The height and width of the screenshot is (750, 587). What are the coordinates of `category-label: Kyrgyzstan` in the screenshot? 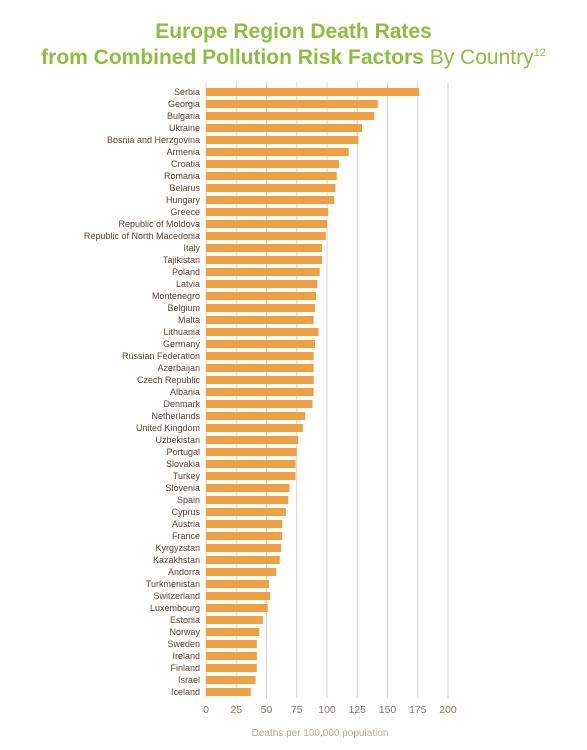 It's located at (177, 548).